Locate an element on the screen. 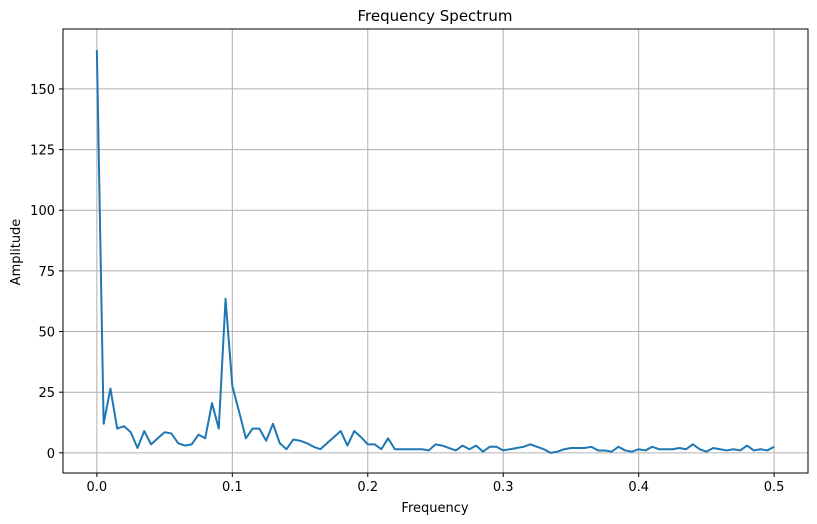 Image resolution: width=817 pixels, height=524 pixels. y-tick-label: 0 is located at coordinates (51, 454).